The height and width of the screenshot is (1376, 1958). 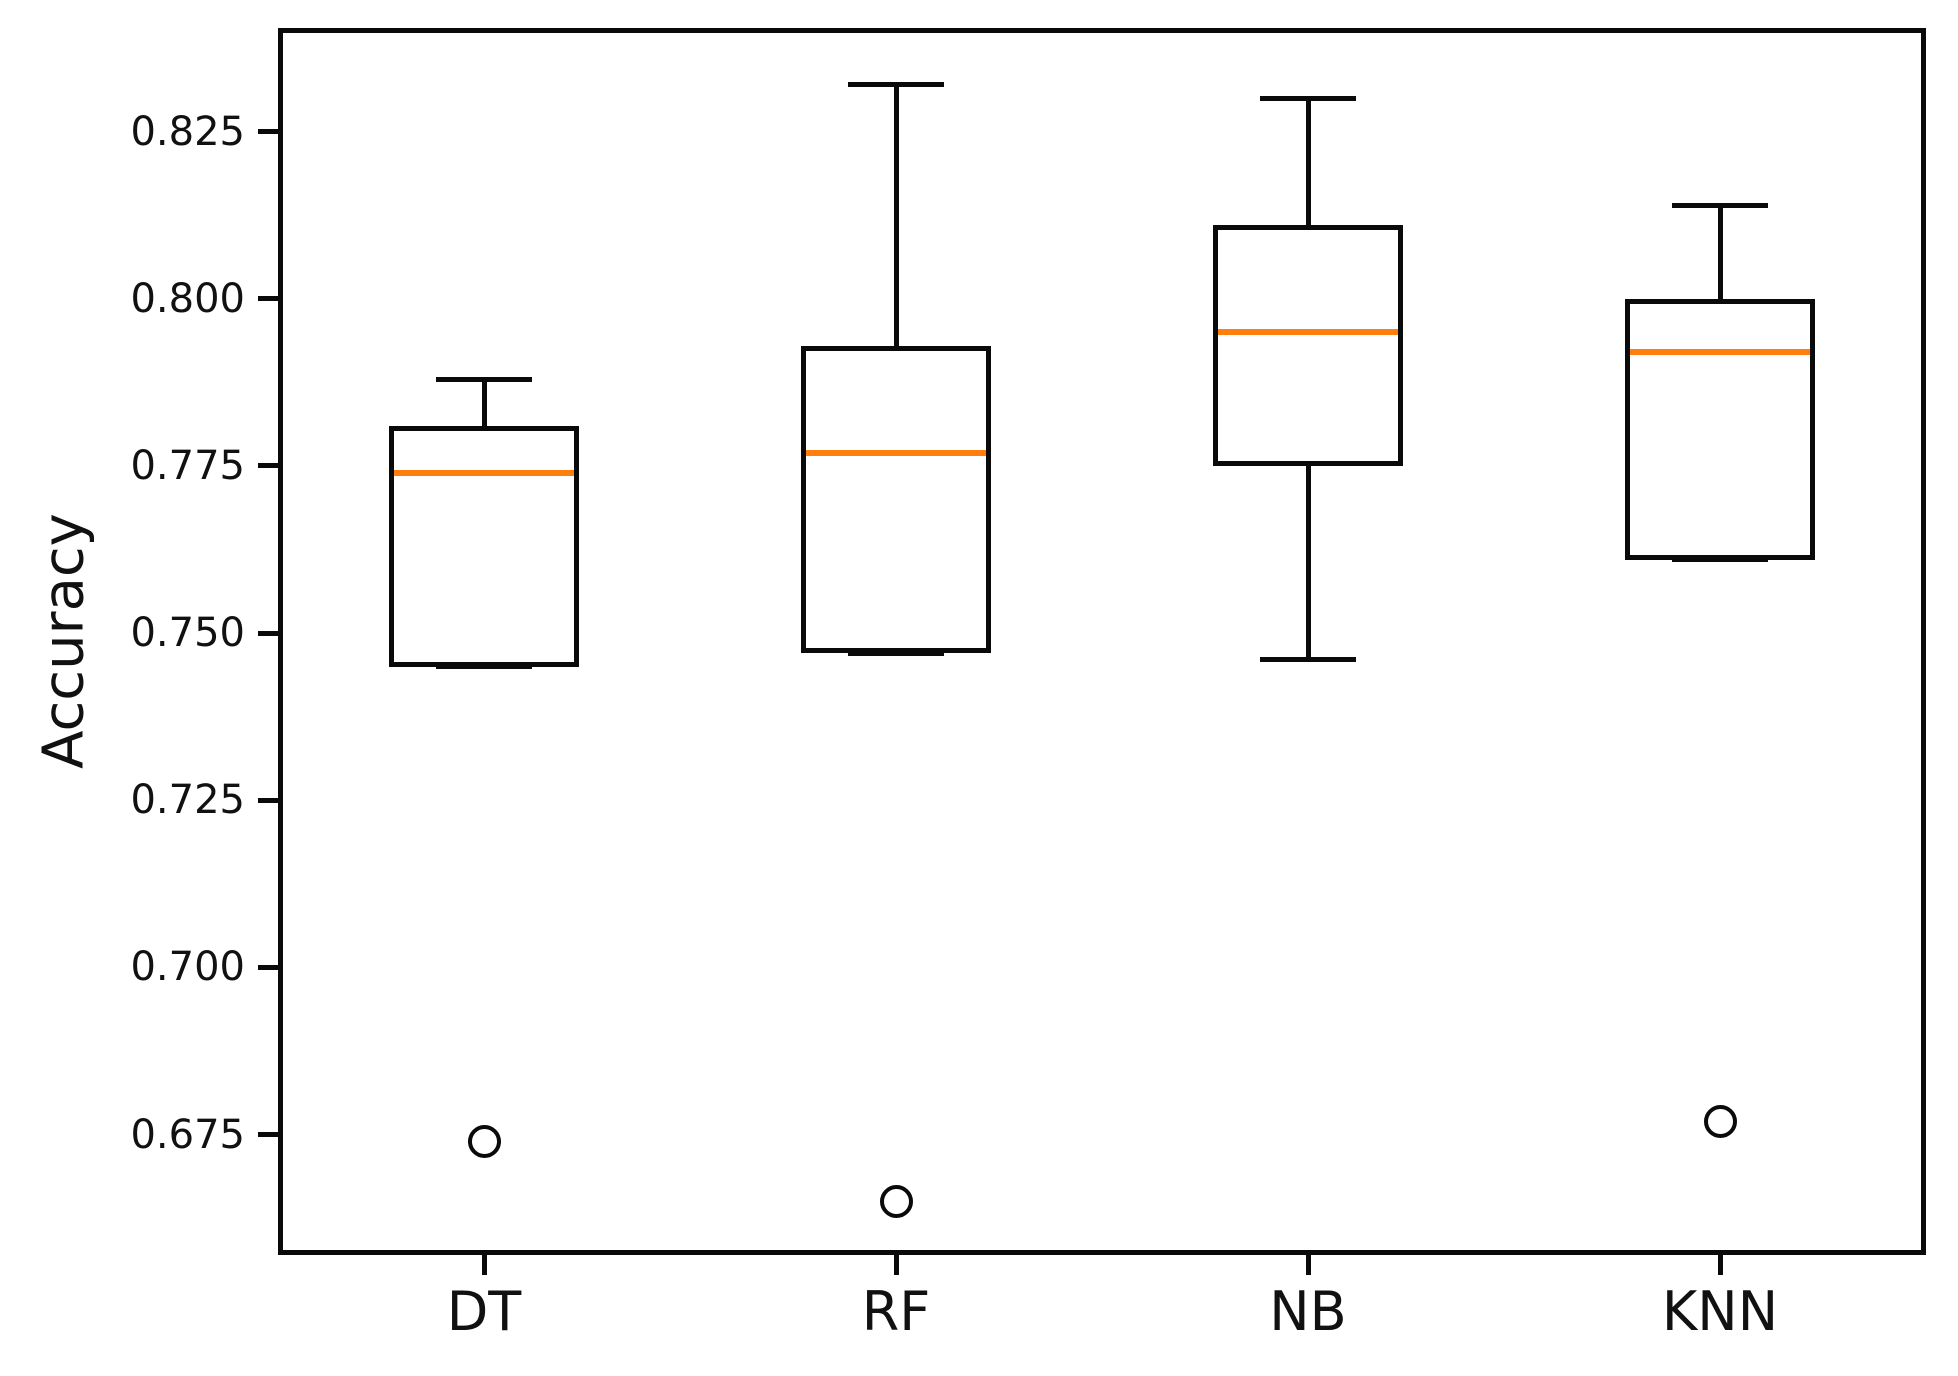 I want to click on outlier-RF, so click(x=896, y=1201).